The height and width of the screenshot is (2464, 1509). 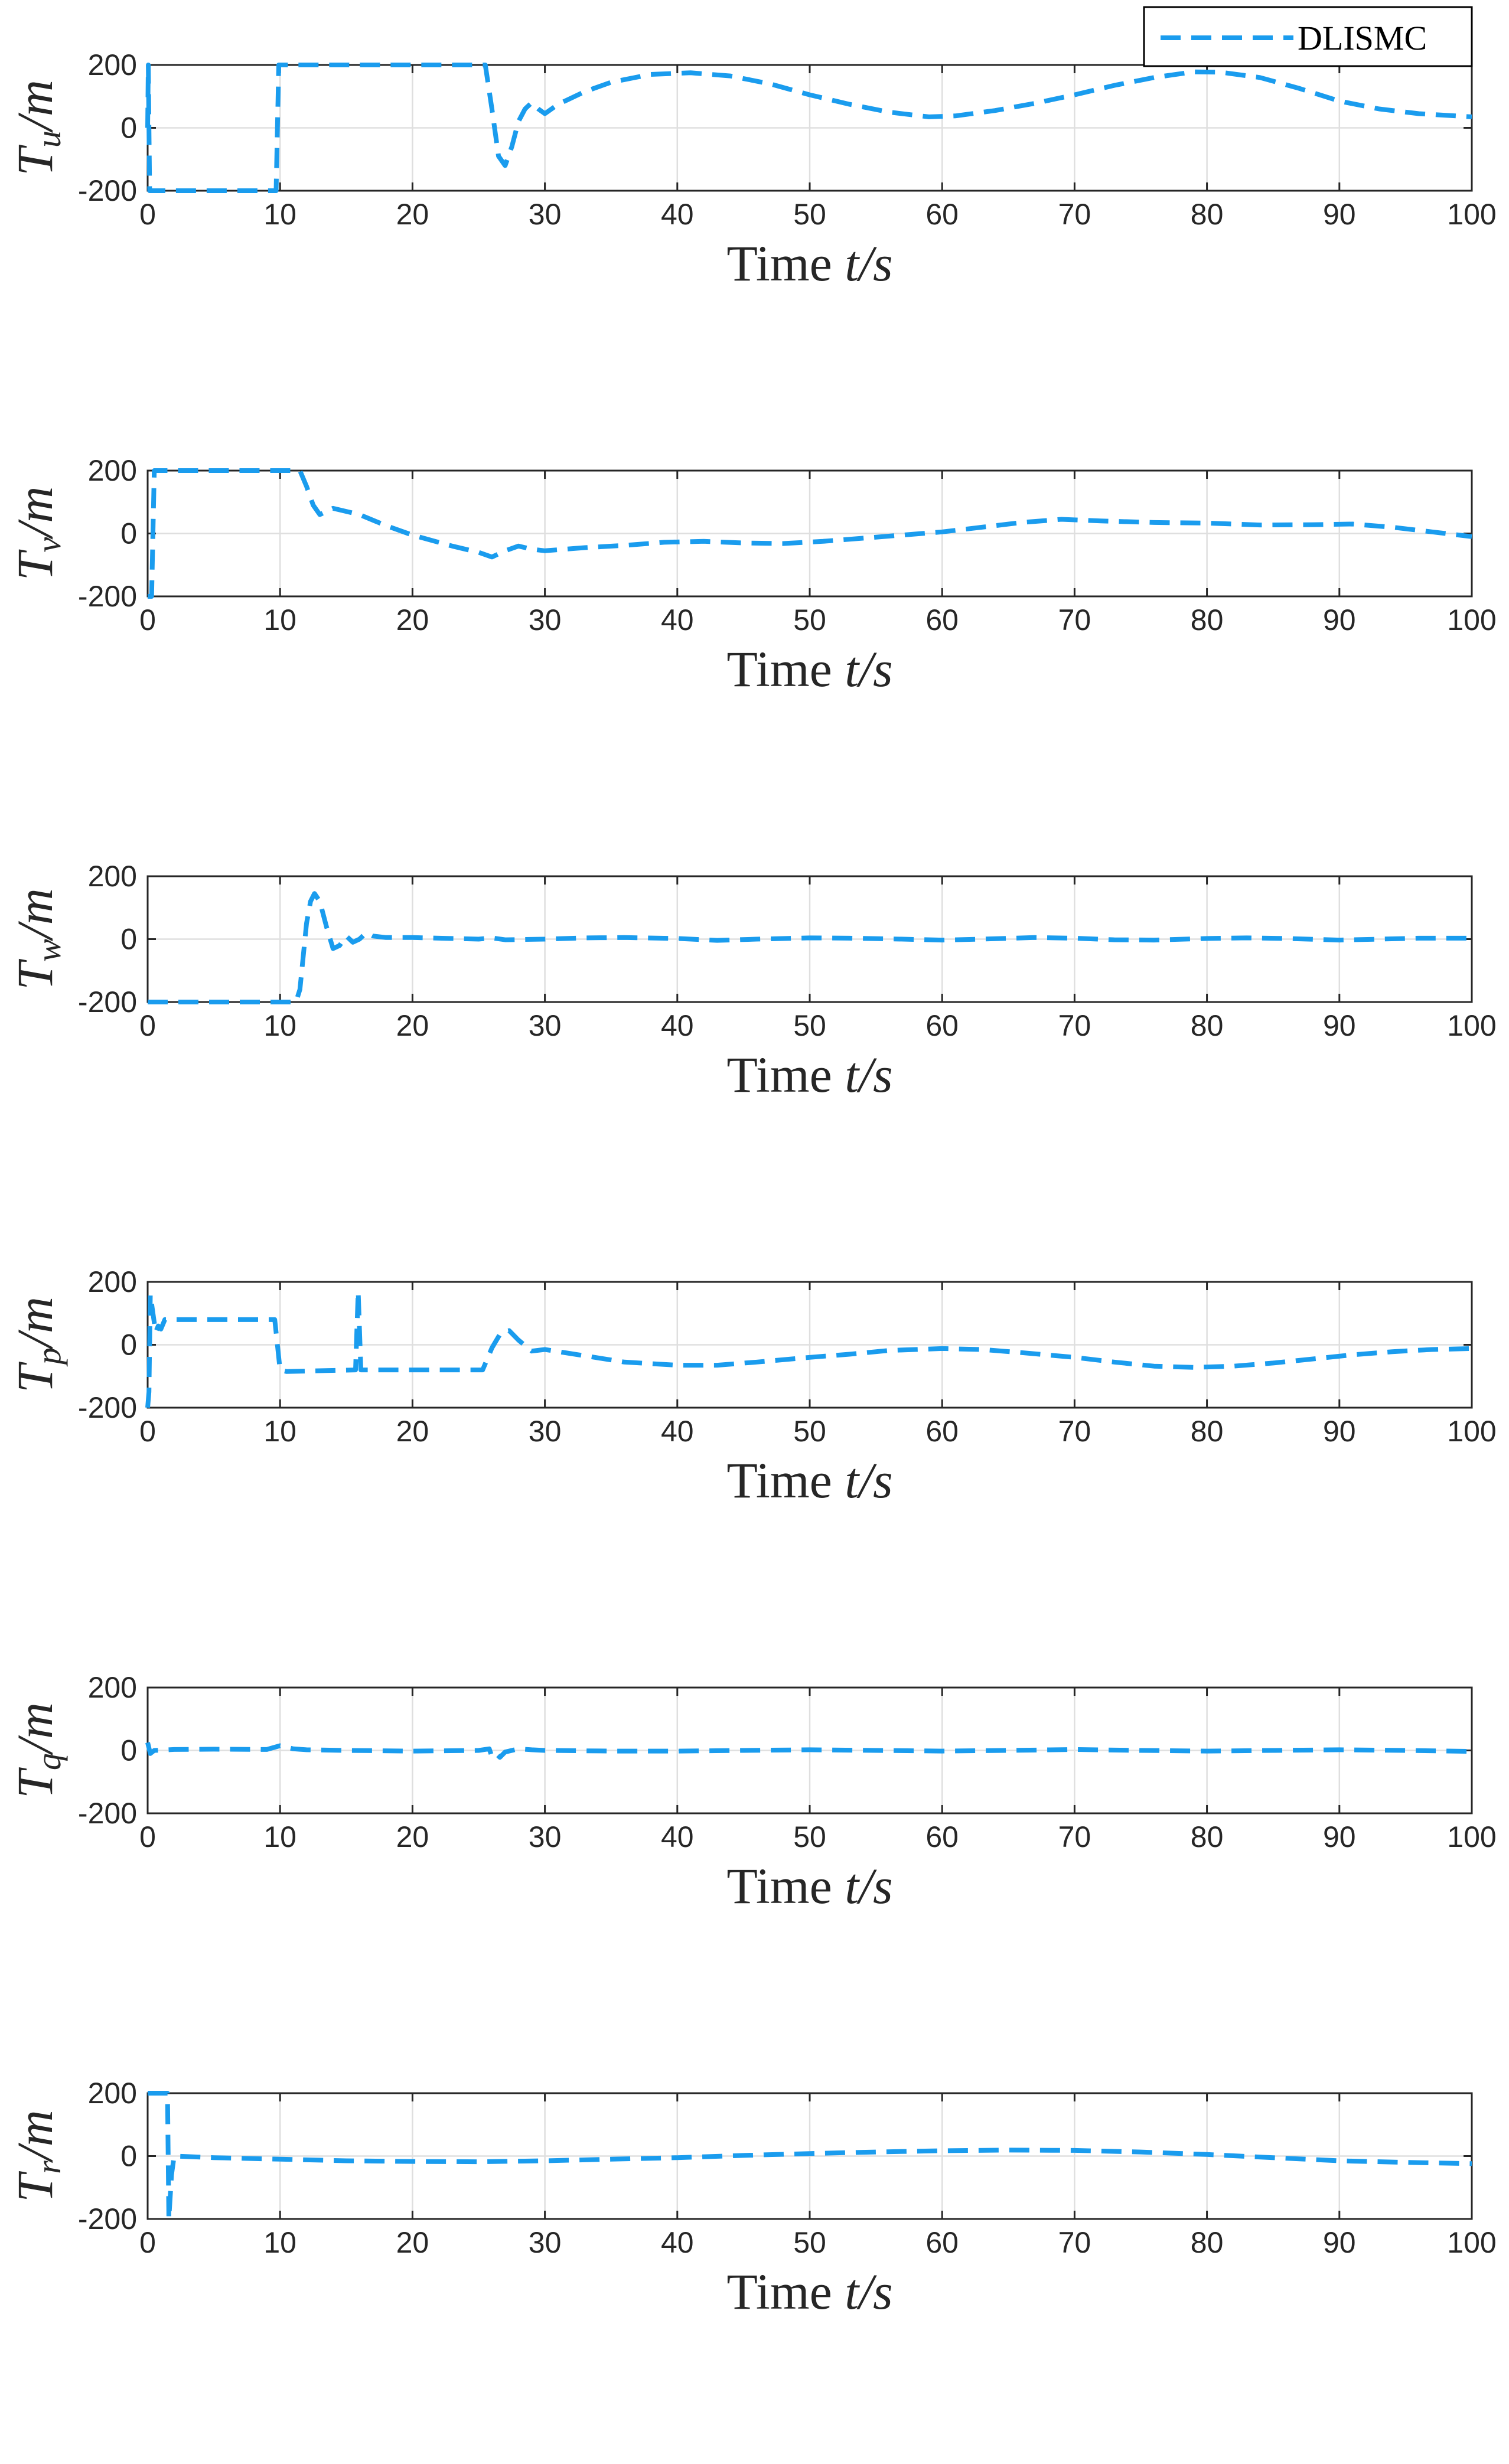 I want to click on legend: DLISMC, so click(x=1308, y=37).